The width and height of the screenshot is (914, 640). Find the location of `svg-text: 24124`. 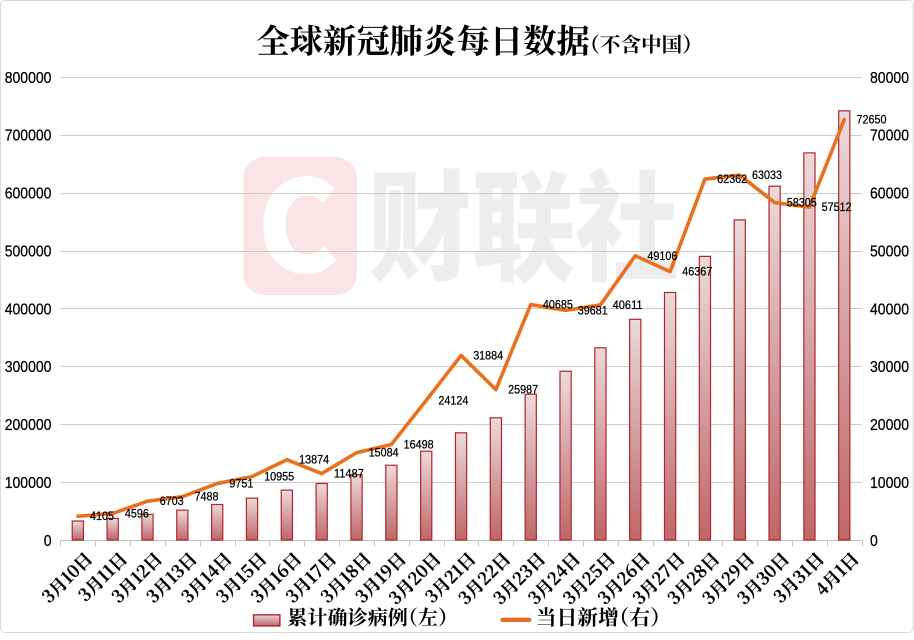

svg-text: 24124 is located at coordinates (453, 400).